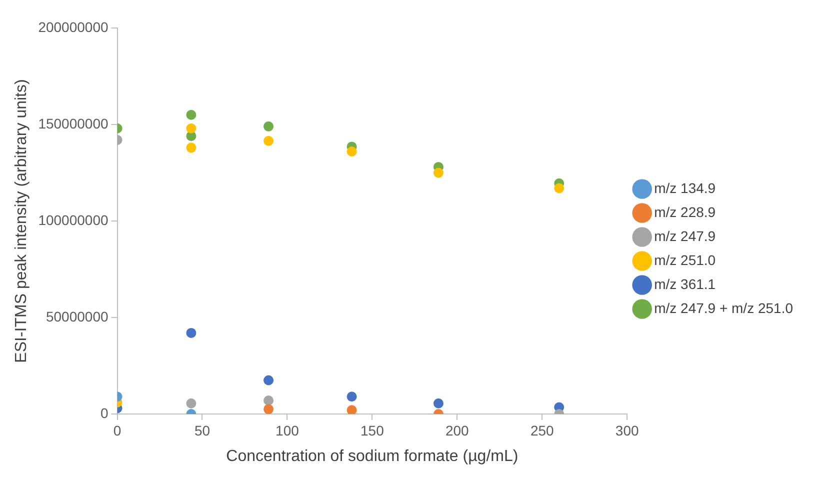 This screenshot has width=823, height=480. I want to click on legend-label: m/z 361.1, so click(685, 284).